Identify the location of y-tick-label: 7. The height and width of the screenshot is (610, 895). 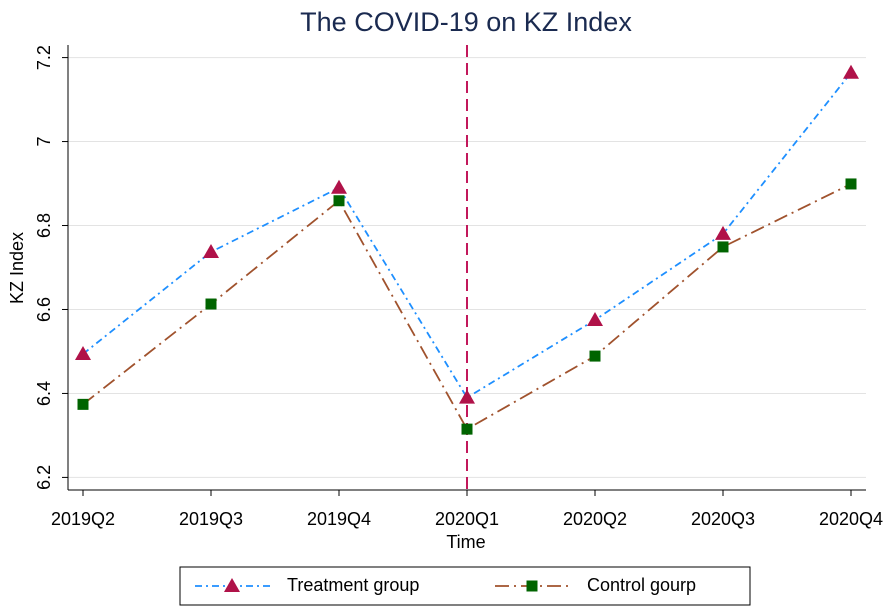
(44, 142).